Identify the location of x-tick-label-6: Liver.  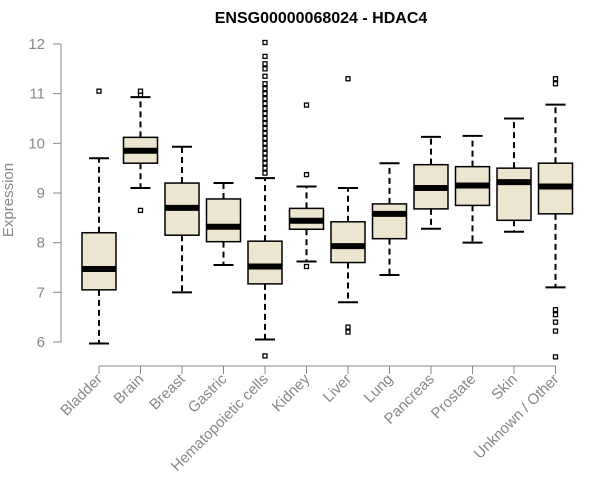
(337, 388).